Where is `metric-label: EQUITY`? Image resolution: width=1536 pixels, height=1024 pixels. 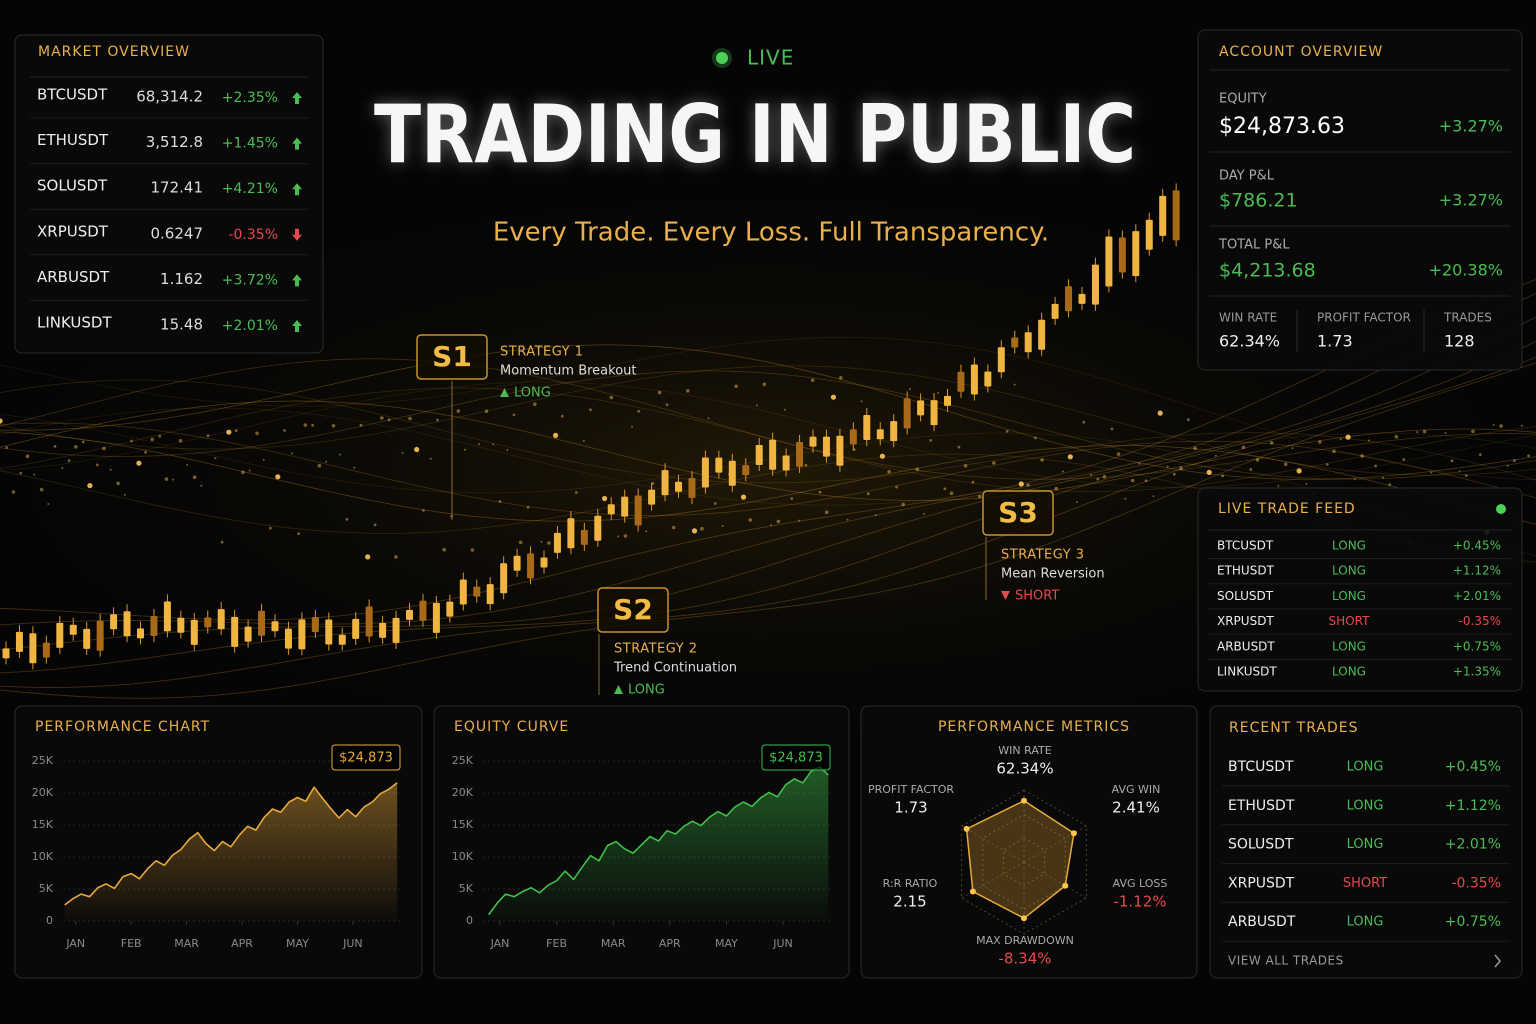
metric-label: EQUITY is located at coordinates (1243, 99).